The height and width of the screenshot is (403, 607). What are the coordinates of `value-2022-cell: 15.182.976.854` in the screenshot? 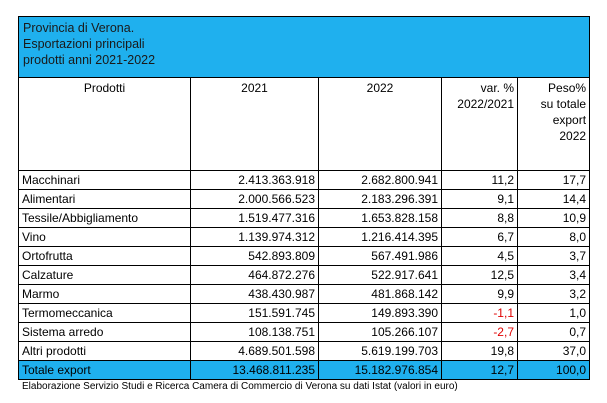 It's located at (380, 370).